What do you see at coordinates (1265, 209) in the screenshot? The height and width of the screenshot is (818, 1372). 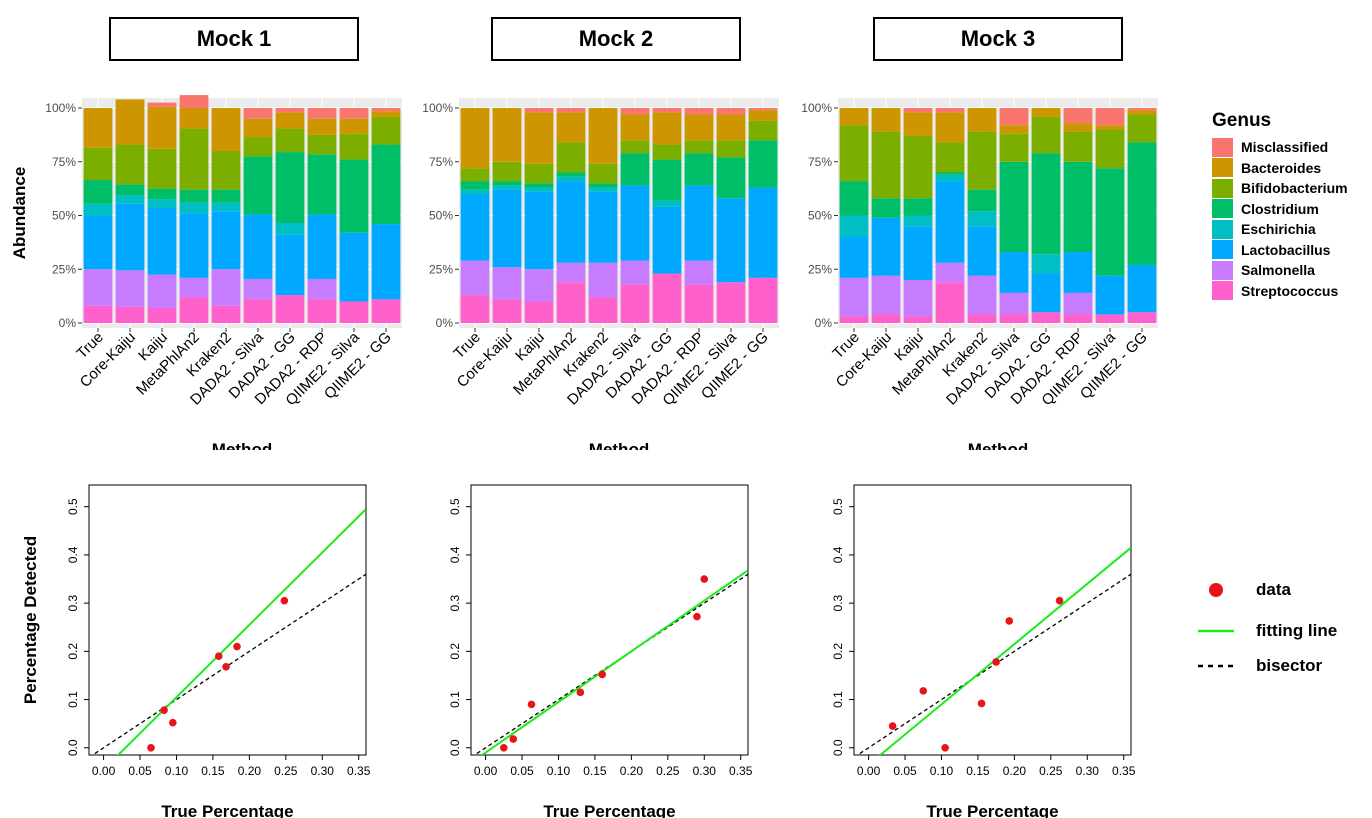 I see `legend-item-clostridium: Clostridium` at bounding box center [1265, 209].